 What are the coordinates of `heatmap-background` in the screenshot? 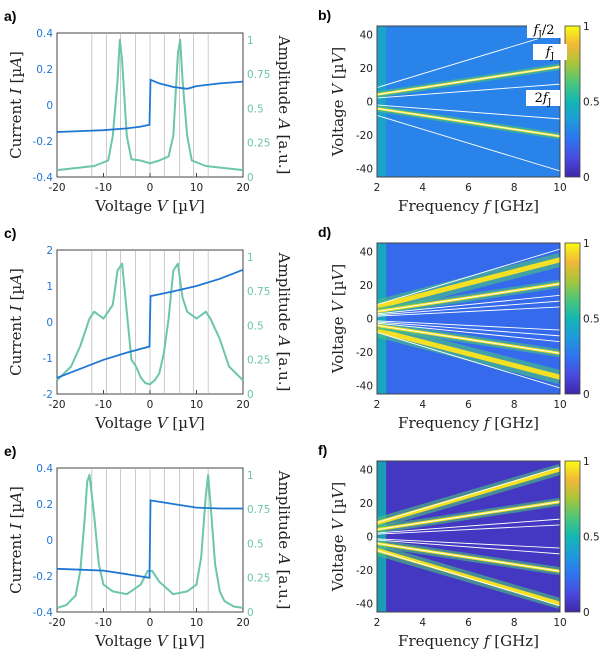 It's located at (468, 536).